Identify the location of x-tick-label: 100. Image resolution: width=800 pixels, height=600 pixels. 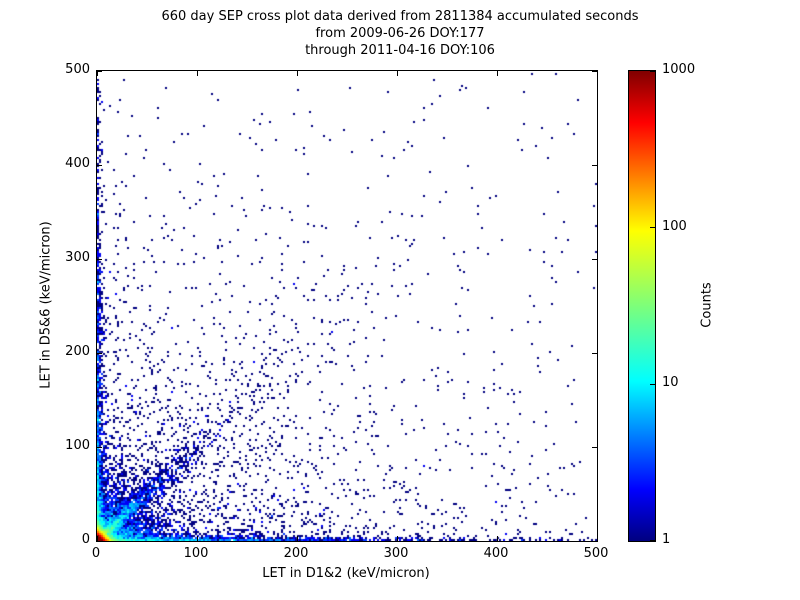
(196, 553).